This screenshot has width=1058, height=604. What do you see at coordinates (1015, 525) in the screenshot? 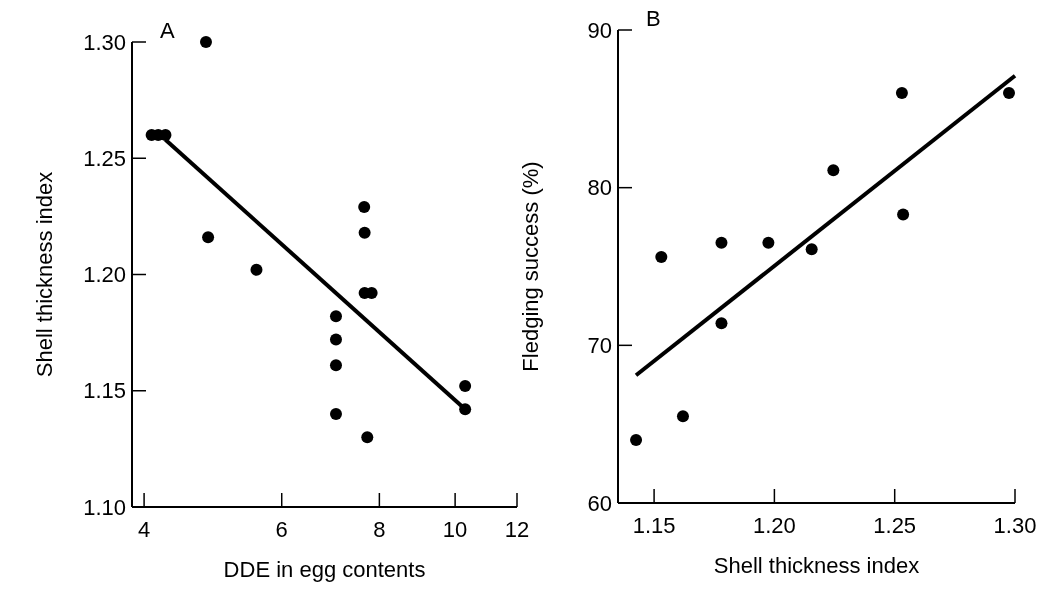
I see `x-tick-label: 1.30` at bounding box center [1015, 525].